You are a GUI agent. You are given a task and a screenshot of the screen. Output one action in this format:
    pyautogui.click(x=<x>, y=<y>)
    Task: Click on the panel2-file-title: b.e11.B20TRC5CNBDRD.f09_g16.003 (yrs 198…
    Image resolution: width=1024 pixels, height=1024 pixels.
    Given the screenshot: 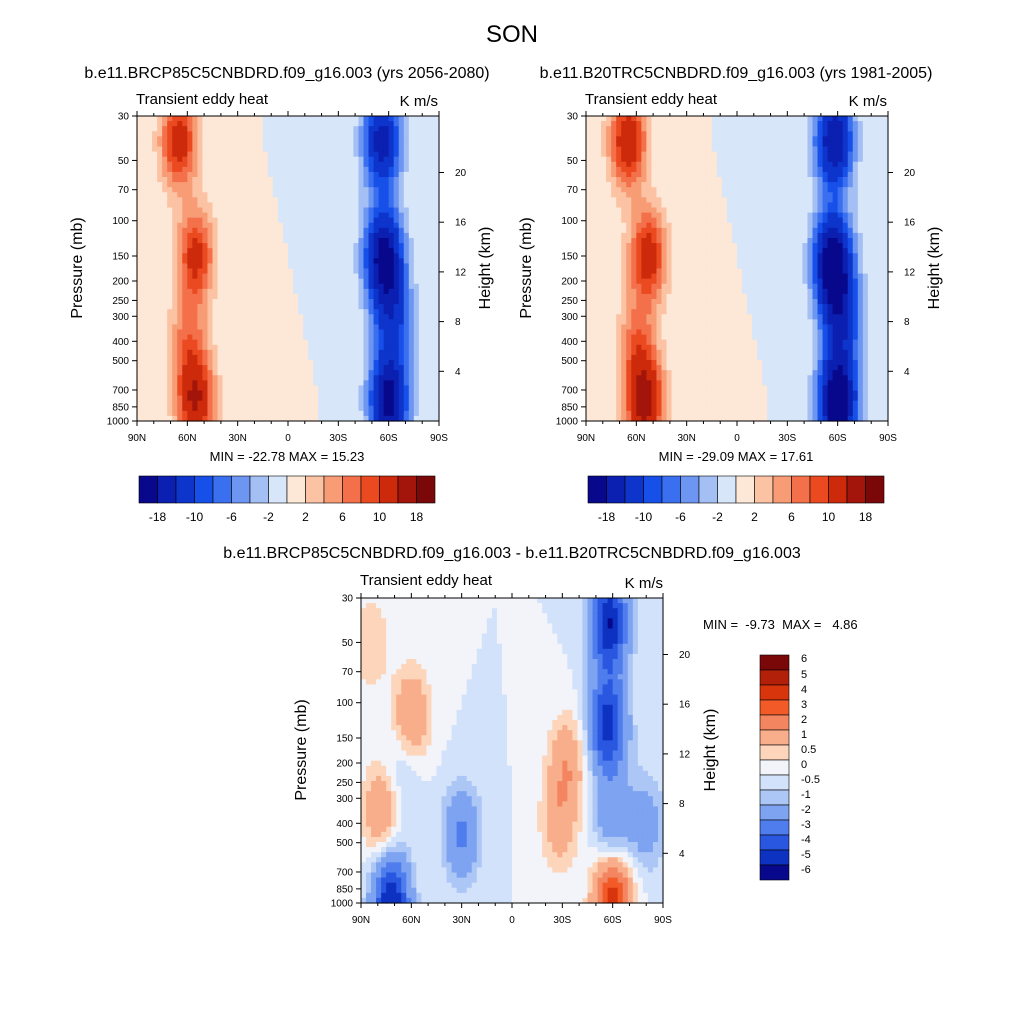 What is the action you would take?
    pyautogui.click(x=736, y=73)
    